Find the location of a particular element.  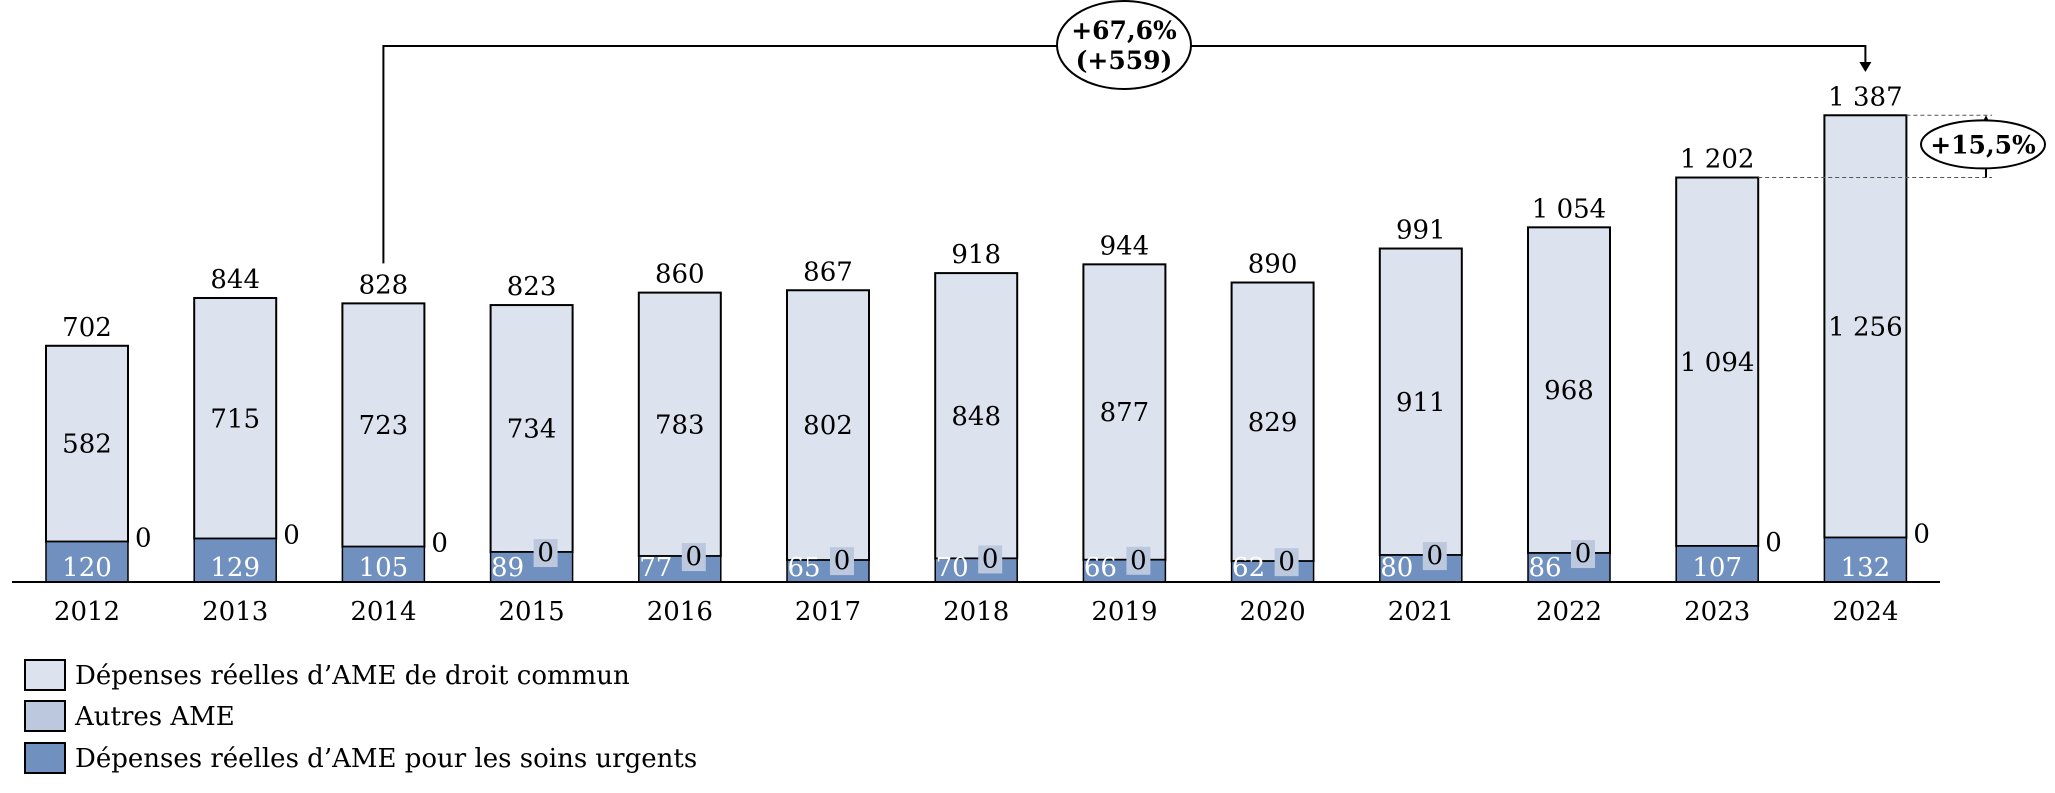

data-label-soins-urgents: 120 is located at coordinates (87, 568).